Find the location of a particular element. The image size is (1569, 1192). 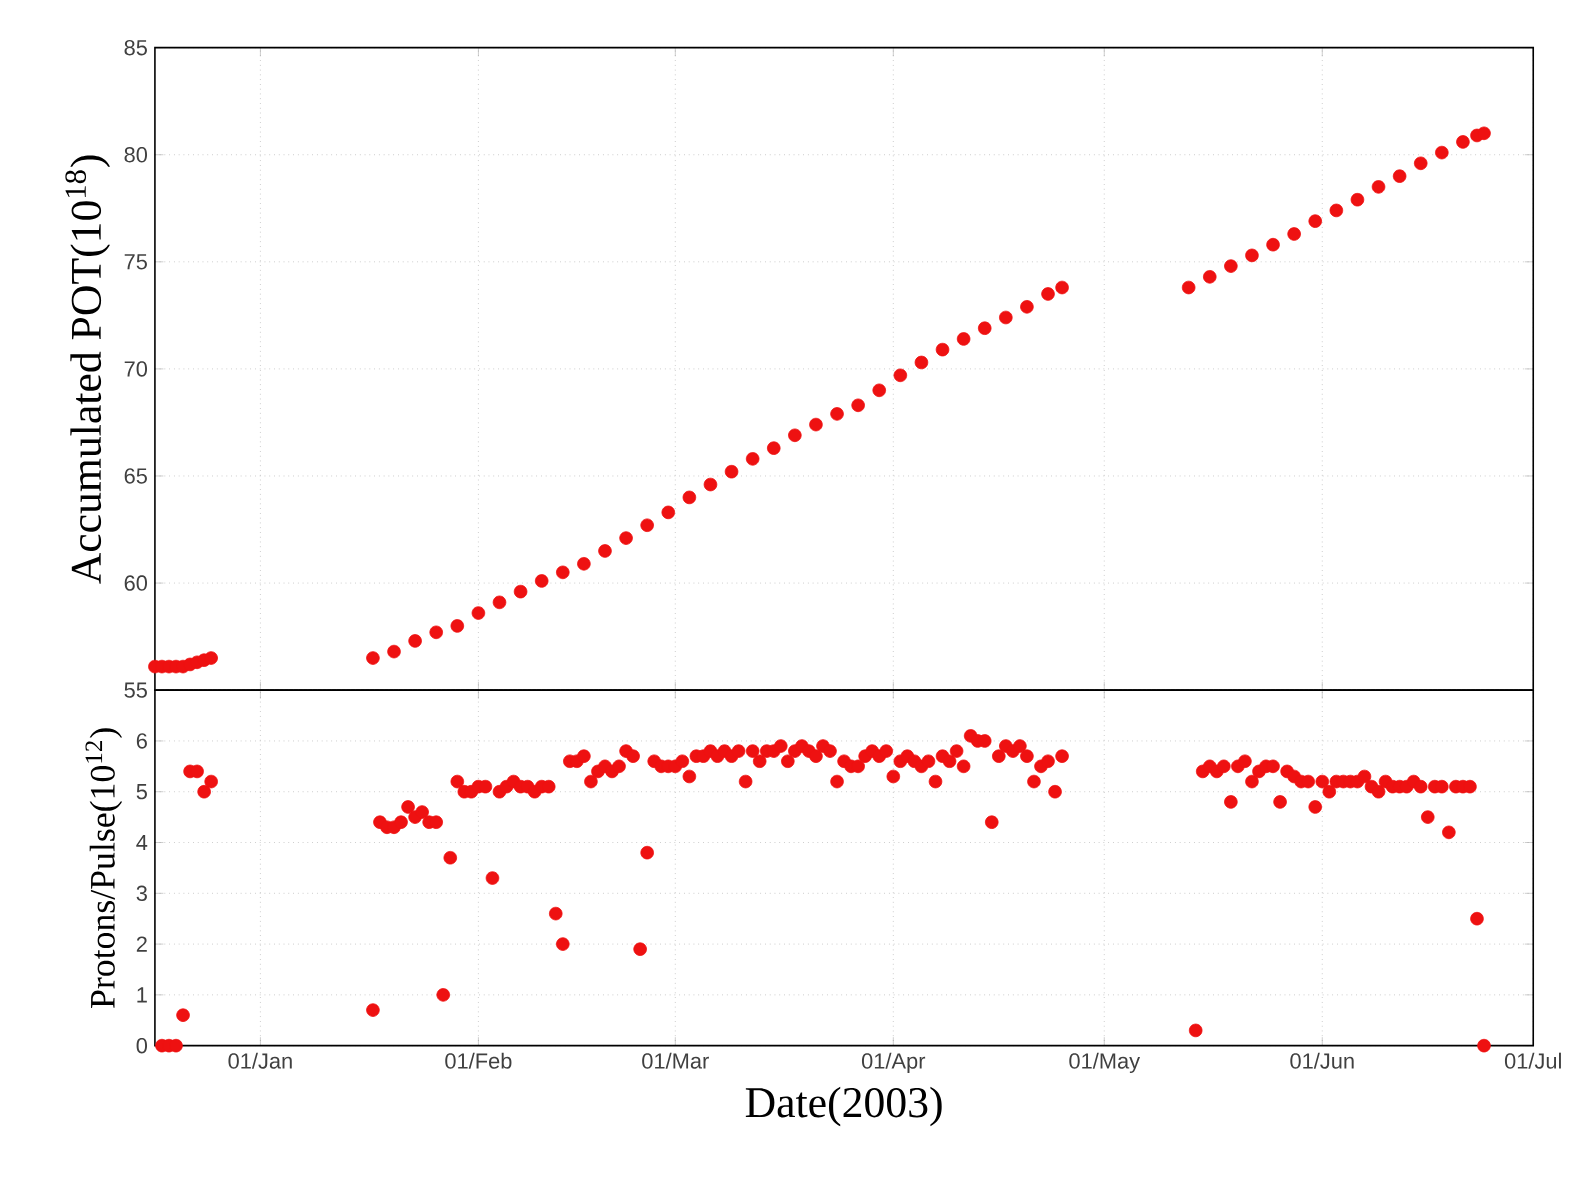

y-tick-label: 60 is located at coordinates (136, 583).